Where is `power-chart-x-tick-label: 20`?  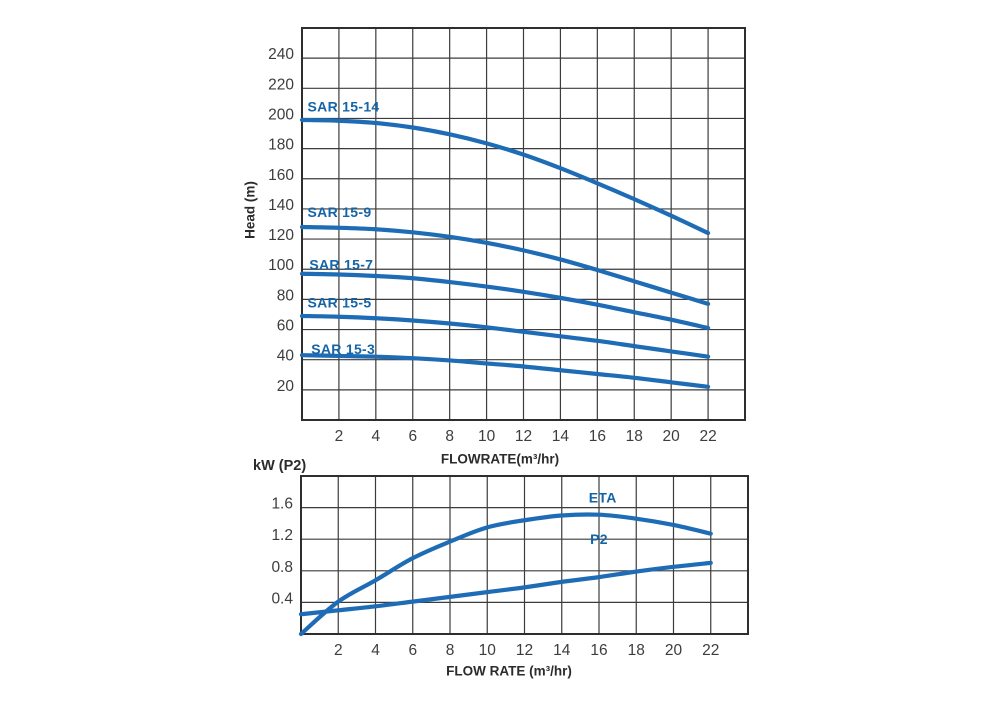 power-chart-x-tick-label: 20 is located at coordinates (674, 650).